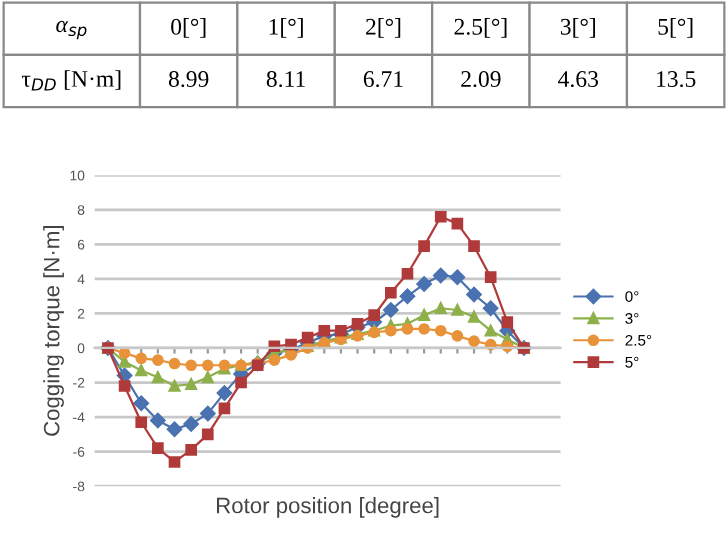 This screenshot has height=536, width=728. Describe the element at coordinates (285, 79) in the screenshot. I see `data-label: 8.11` at that location.